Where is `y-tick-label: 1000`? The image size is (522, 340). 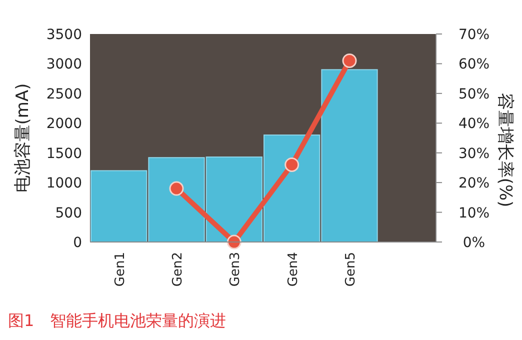 y-tick-label: 1000 is located at coordinates (64, 184).